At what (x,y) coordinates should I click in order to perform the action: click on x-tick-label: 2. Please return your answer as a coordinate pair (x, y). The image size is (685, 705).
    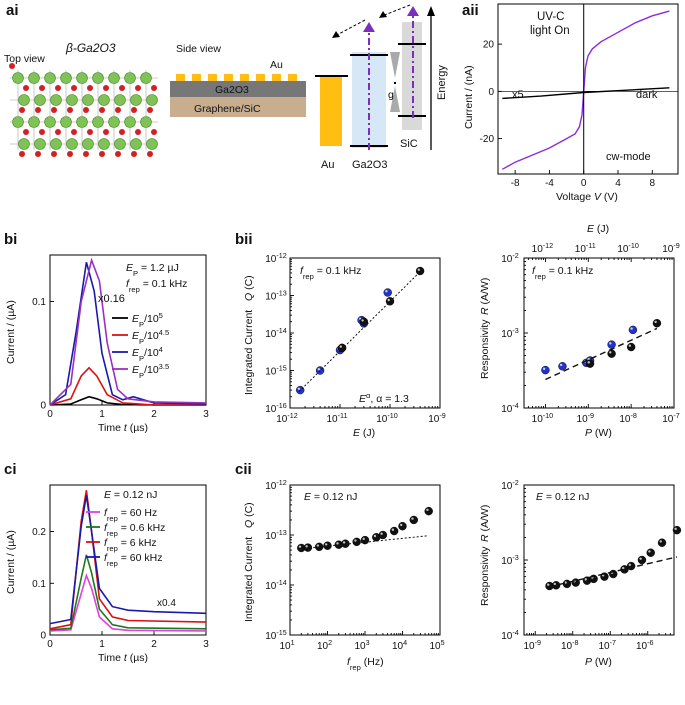
    Looking at the image, I should click on (154, 644).